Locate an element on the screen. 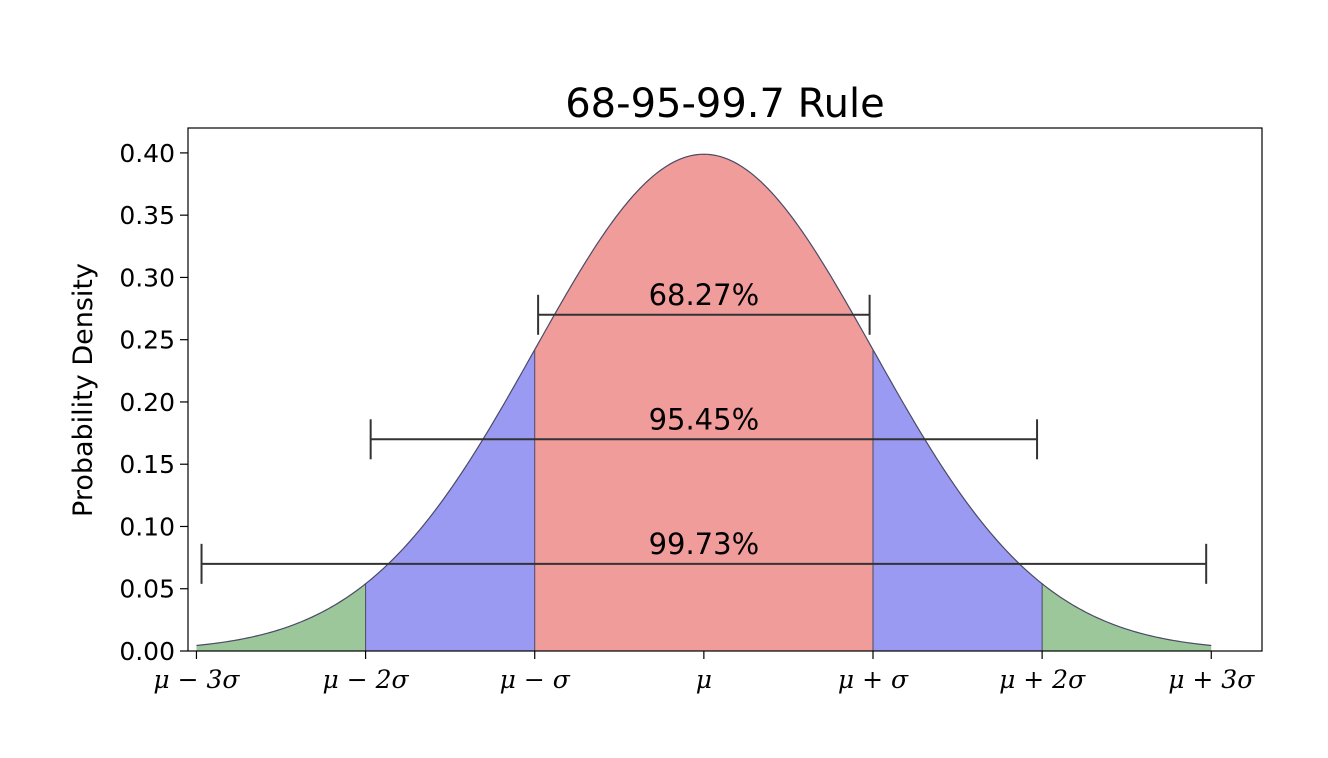  y-tick-label-8: 0.40 is located at coordinates (147, 153).